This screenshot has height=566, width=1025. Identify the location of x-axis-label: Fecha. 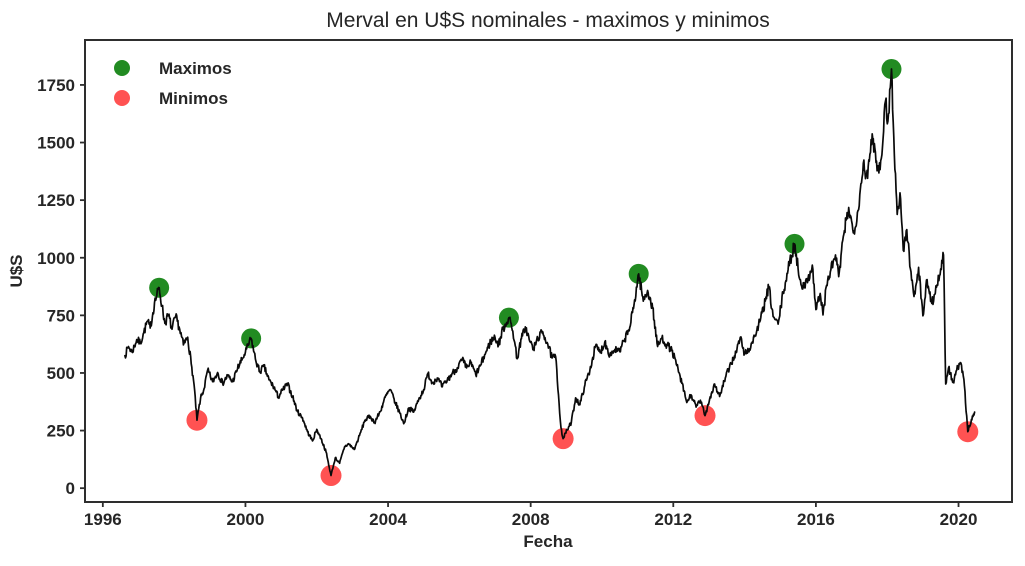
(548, 541).